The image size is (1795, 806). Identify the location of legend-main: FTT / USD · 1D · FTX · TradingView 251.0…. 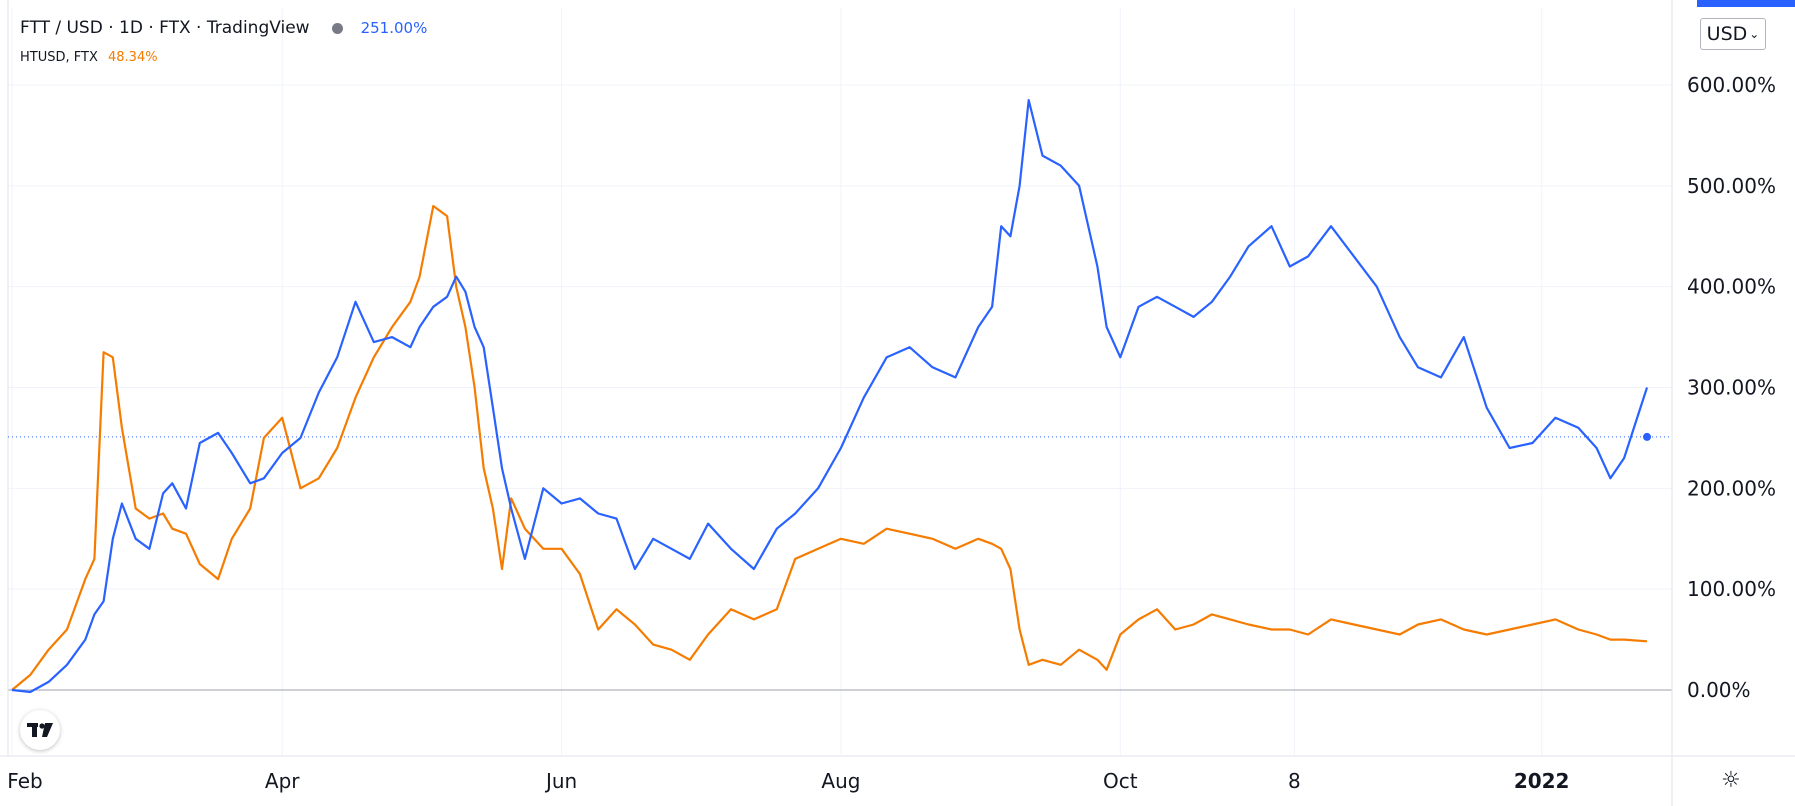
(223, 28).